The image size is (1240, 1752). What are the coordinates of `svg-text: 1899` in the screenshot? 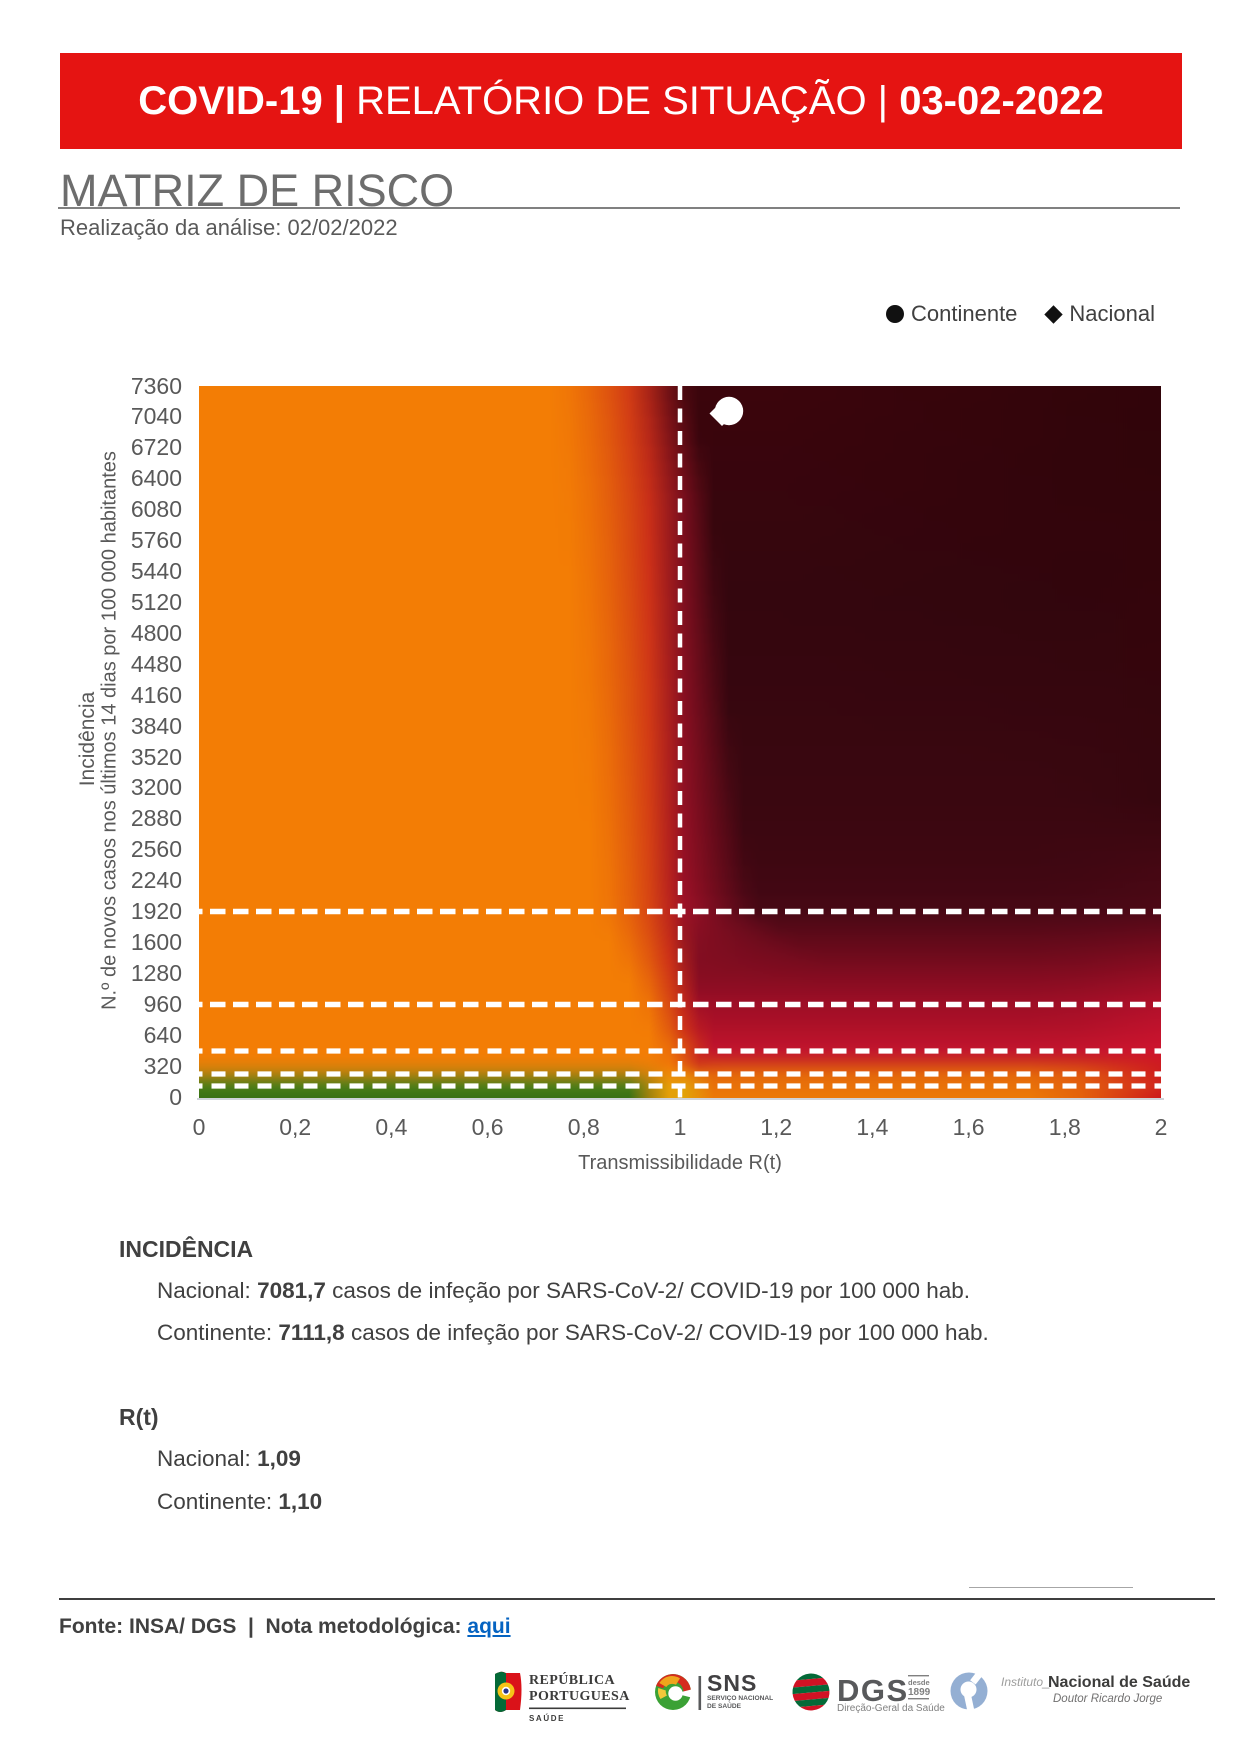 It's located at (919, 1692).